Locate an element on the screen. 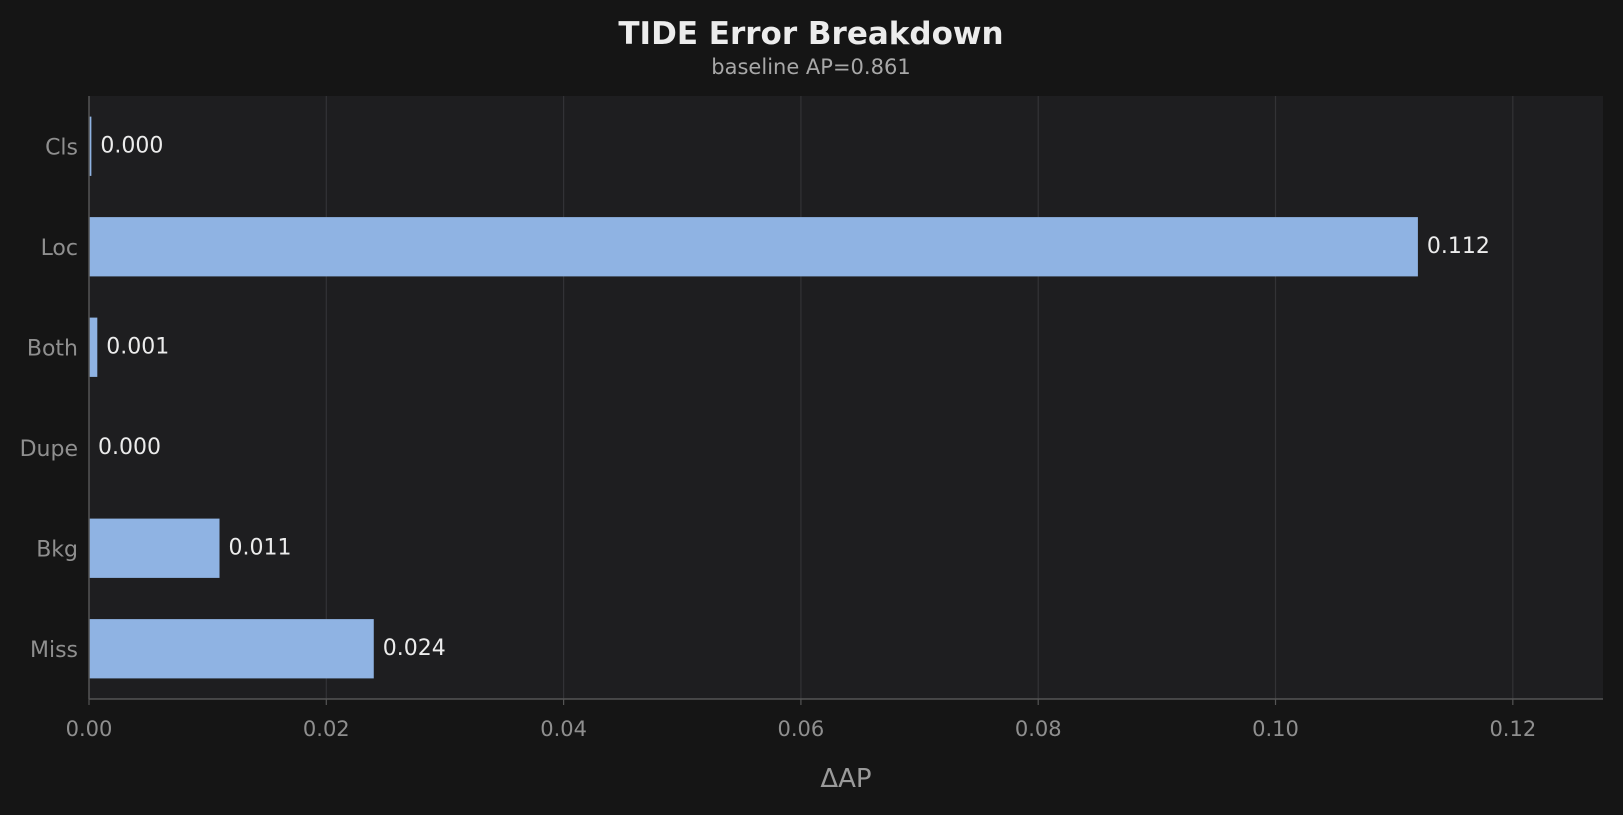  y-category-label: Both is located at coordinates (52, 348).